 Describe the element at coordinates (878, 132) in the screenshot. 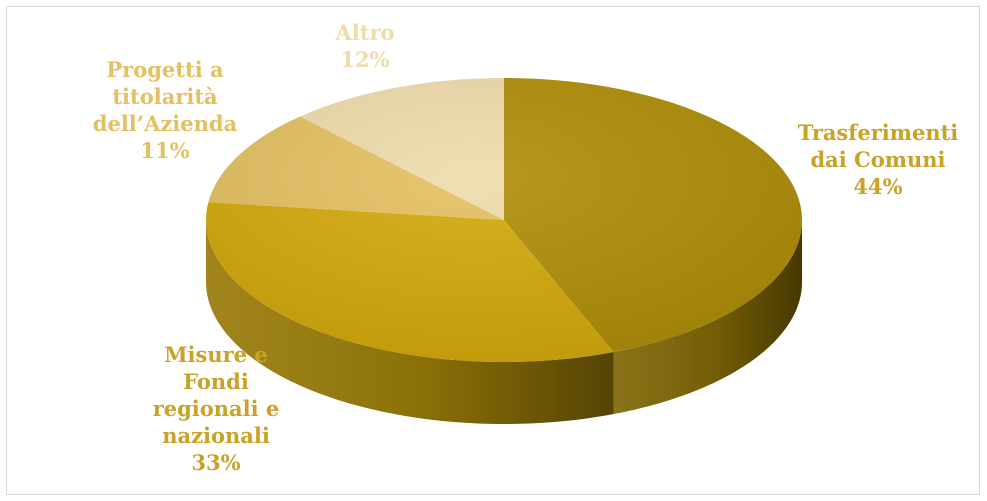

I see `data-label-line: Trasferimenti` at that location.